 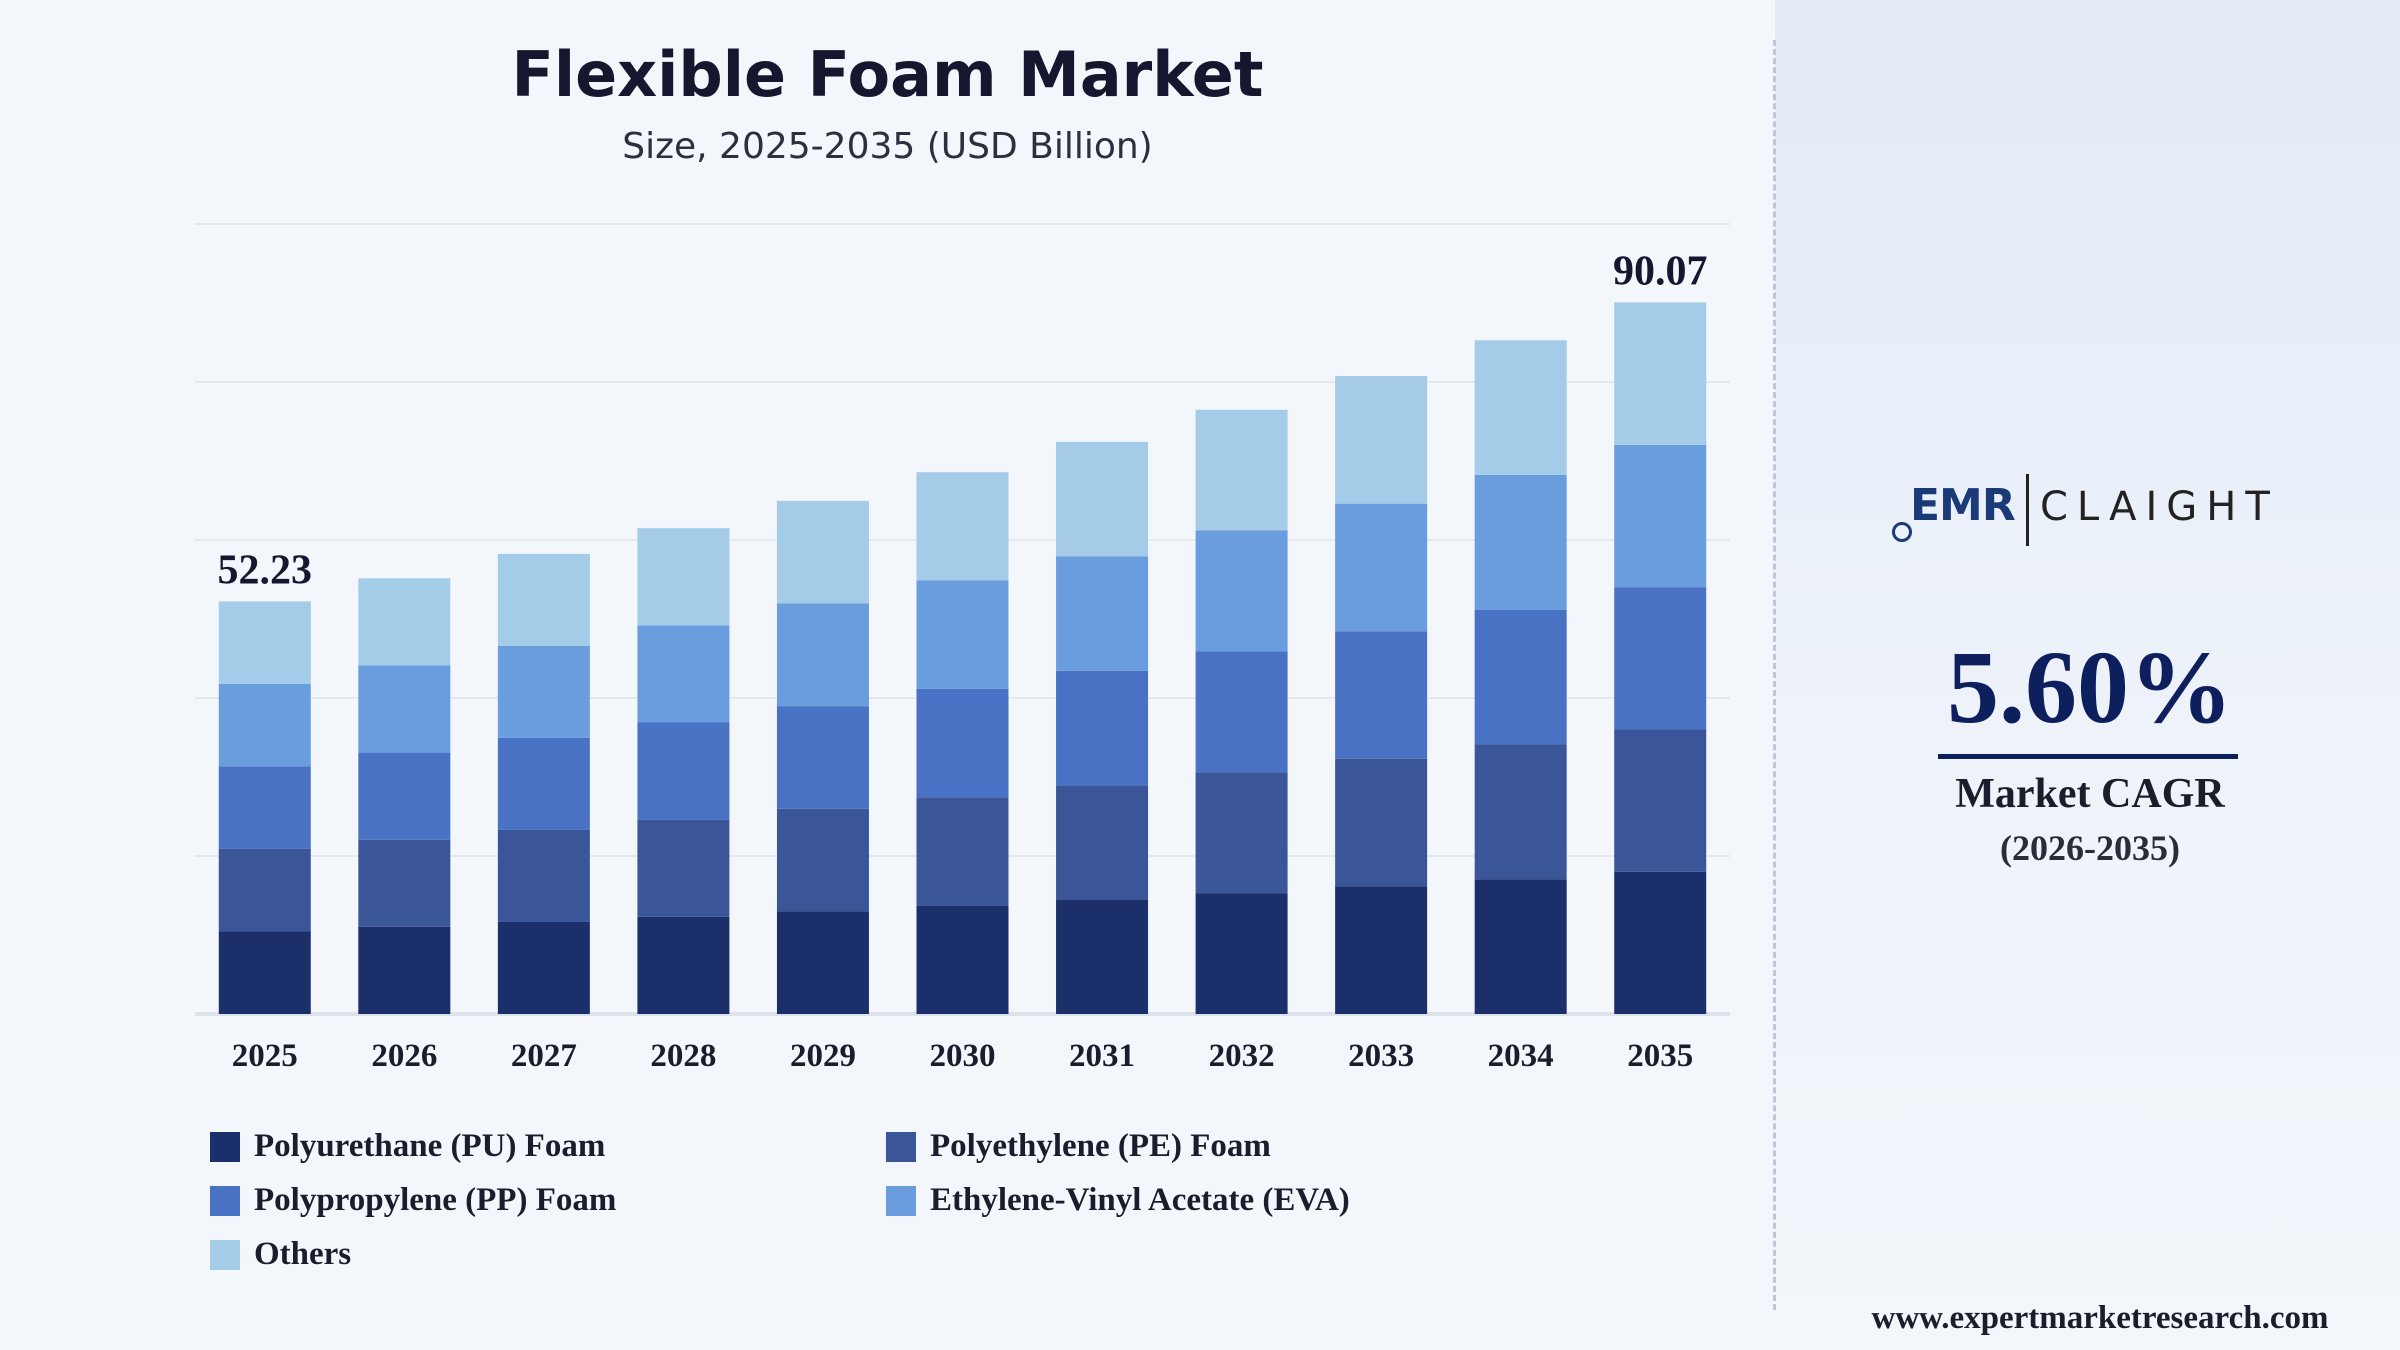 I want to click on legend-item-pu-foam: Polyurethane (PU) Foam, so click(x=407, y=1146).